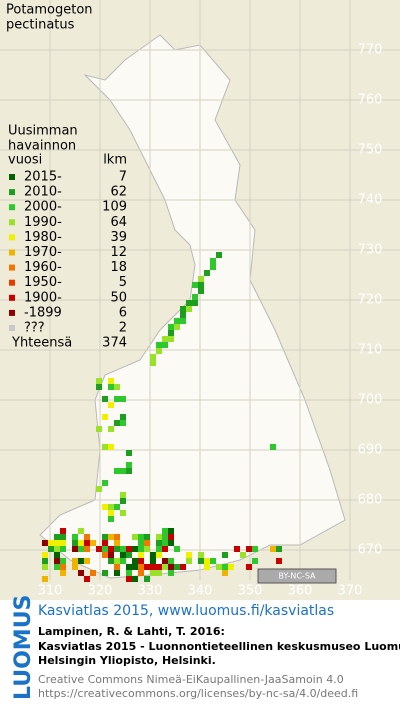 The height and width of the screenshot is (706, 400). Describe the element at coordinates (370, 100) in the screenshot. I see `y-label: 760` at that location.